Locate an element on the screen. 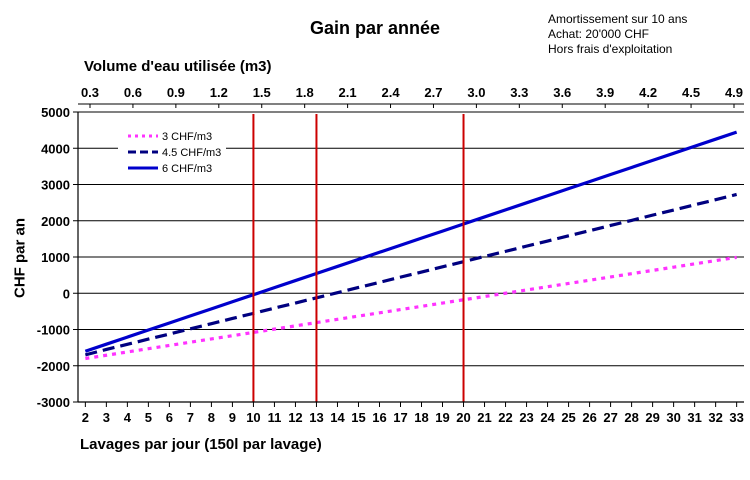 The image size is (750, 480). x2-tick-label: 3.3 is located at coordinates (519, 92).